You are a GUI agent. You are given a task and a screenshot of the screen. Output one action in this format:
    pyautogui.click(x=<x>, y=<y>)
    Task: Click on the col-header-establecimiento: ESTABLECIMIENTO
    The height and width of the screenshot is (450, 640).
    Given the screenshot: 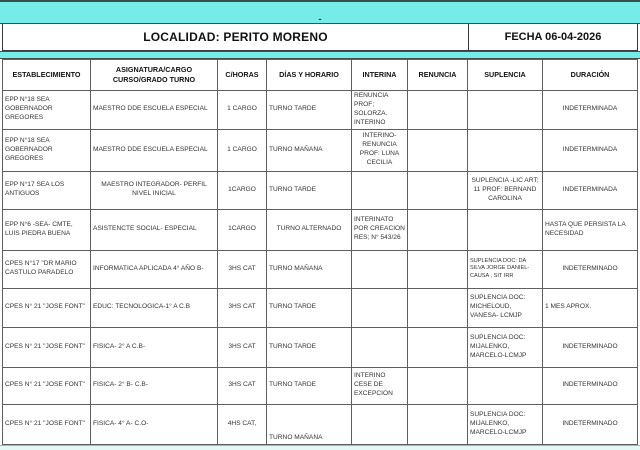 What is the action you would take?
    pyautogui.click(x=46, y=75)
    